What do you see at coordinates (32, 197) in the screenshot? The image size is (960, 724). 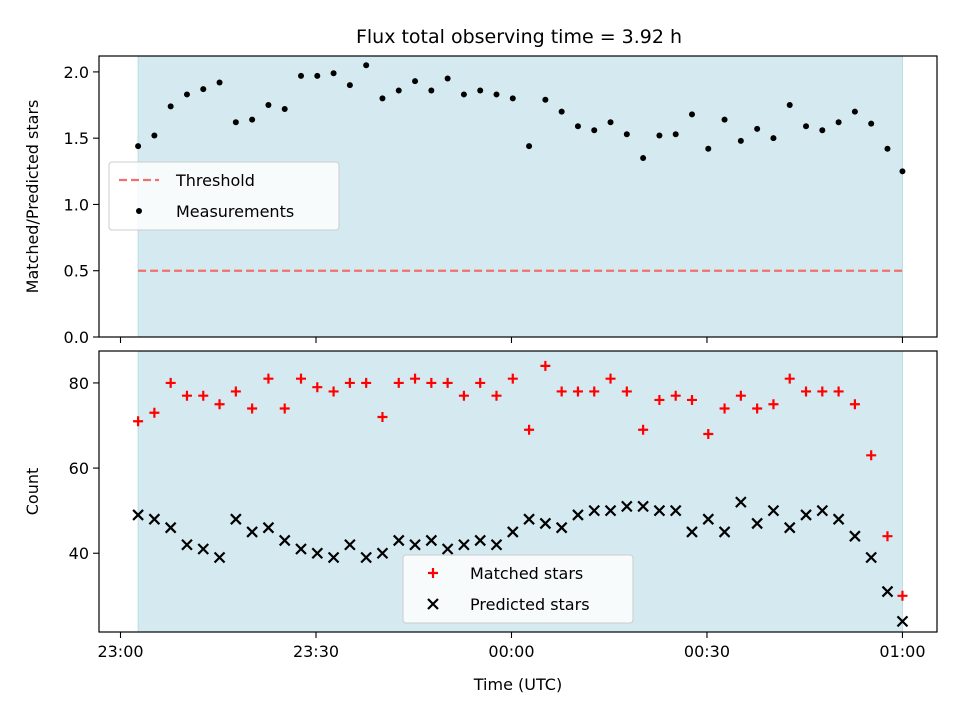 I see `y-axis-label: Matched/Predicted stars` at bounding box center [32, 197].